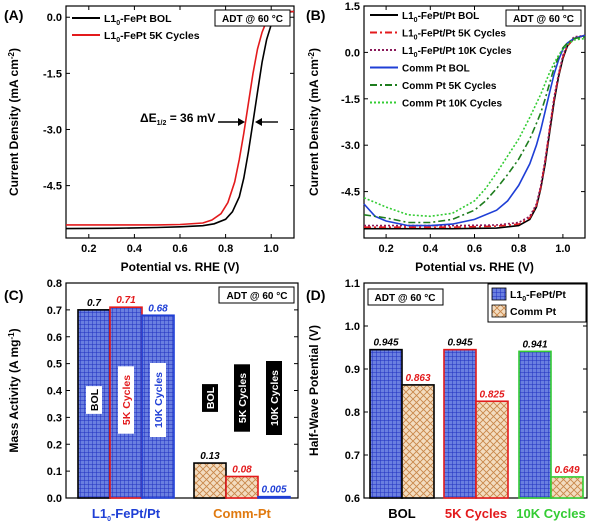  Describe the element at coordinates (54, 365) in the screenshot. I see `y-tick-label: 0.5` at that location.